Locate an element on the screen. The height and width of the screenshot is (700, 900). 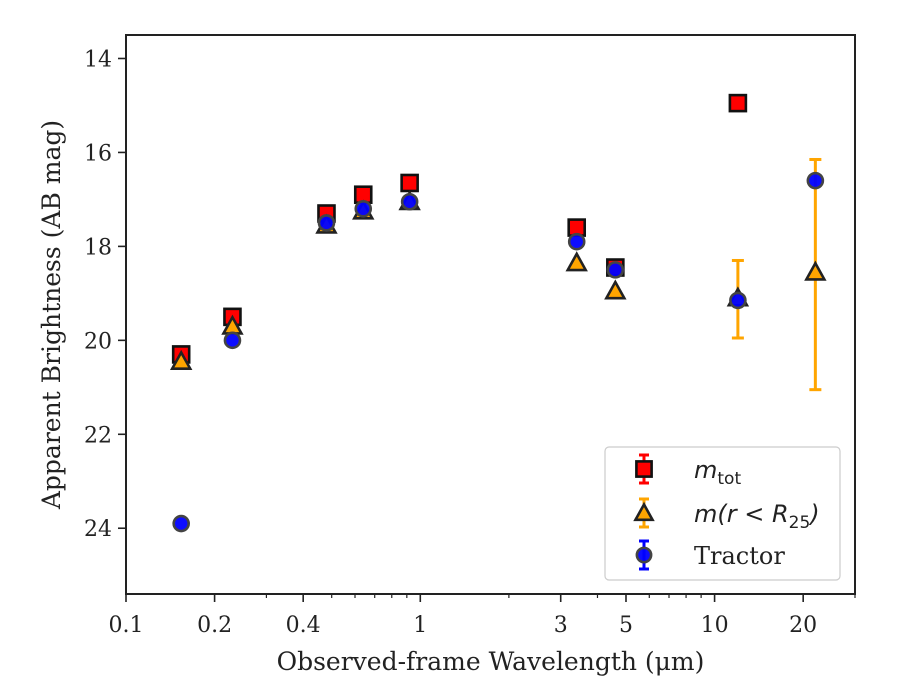
x-axis: 0.1 0.2 0.4 1 3 5 10 20 is located at coordinates (482, 616).